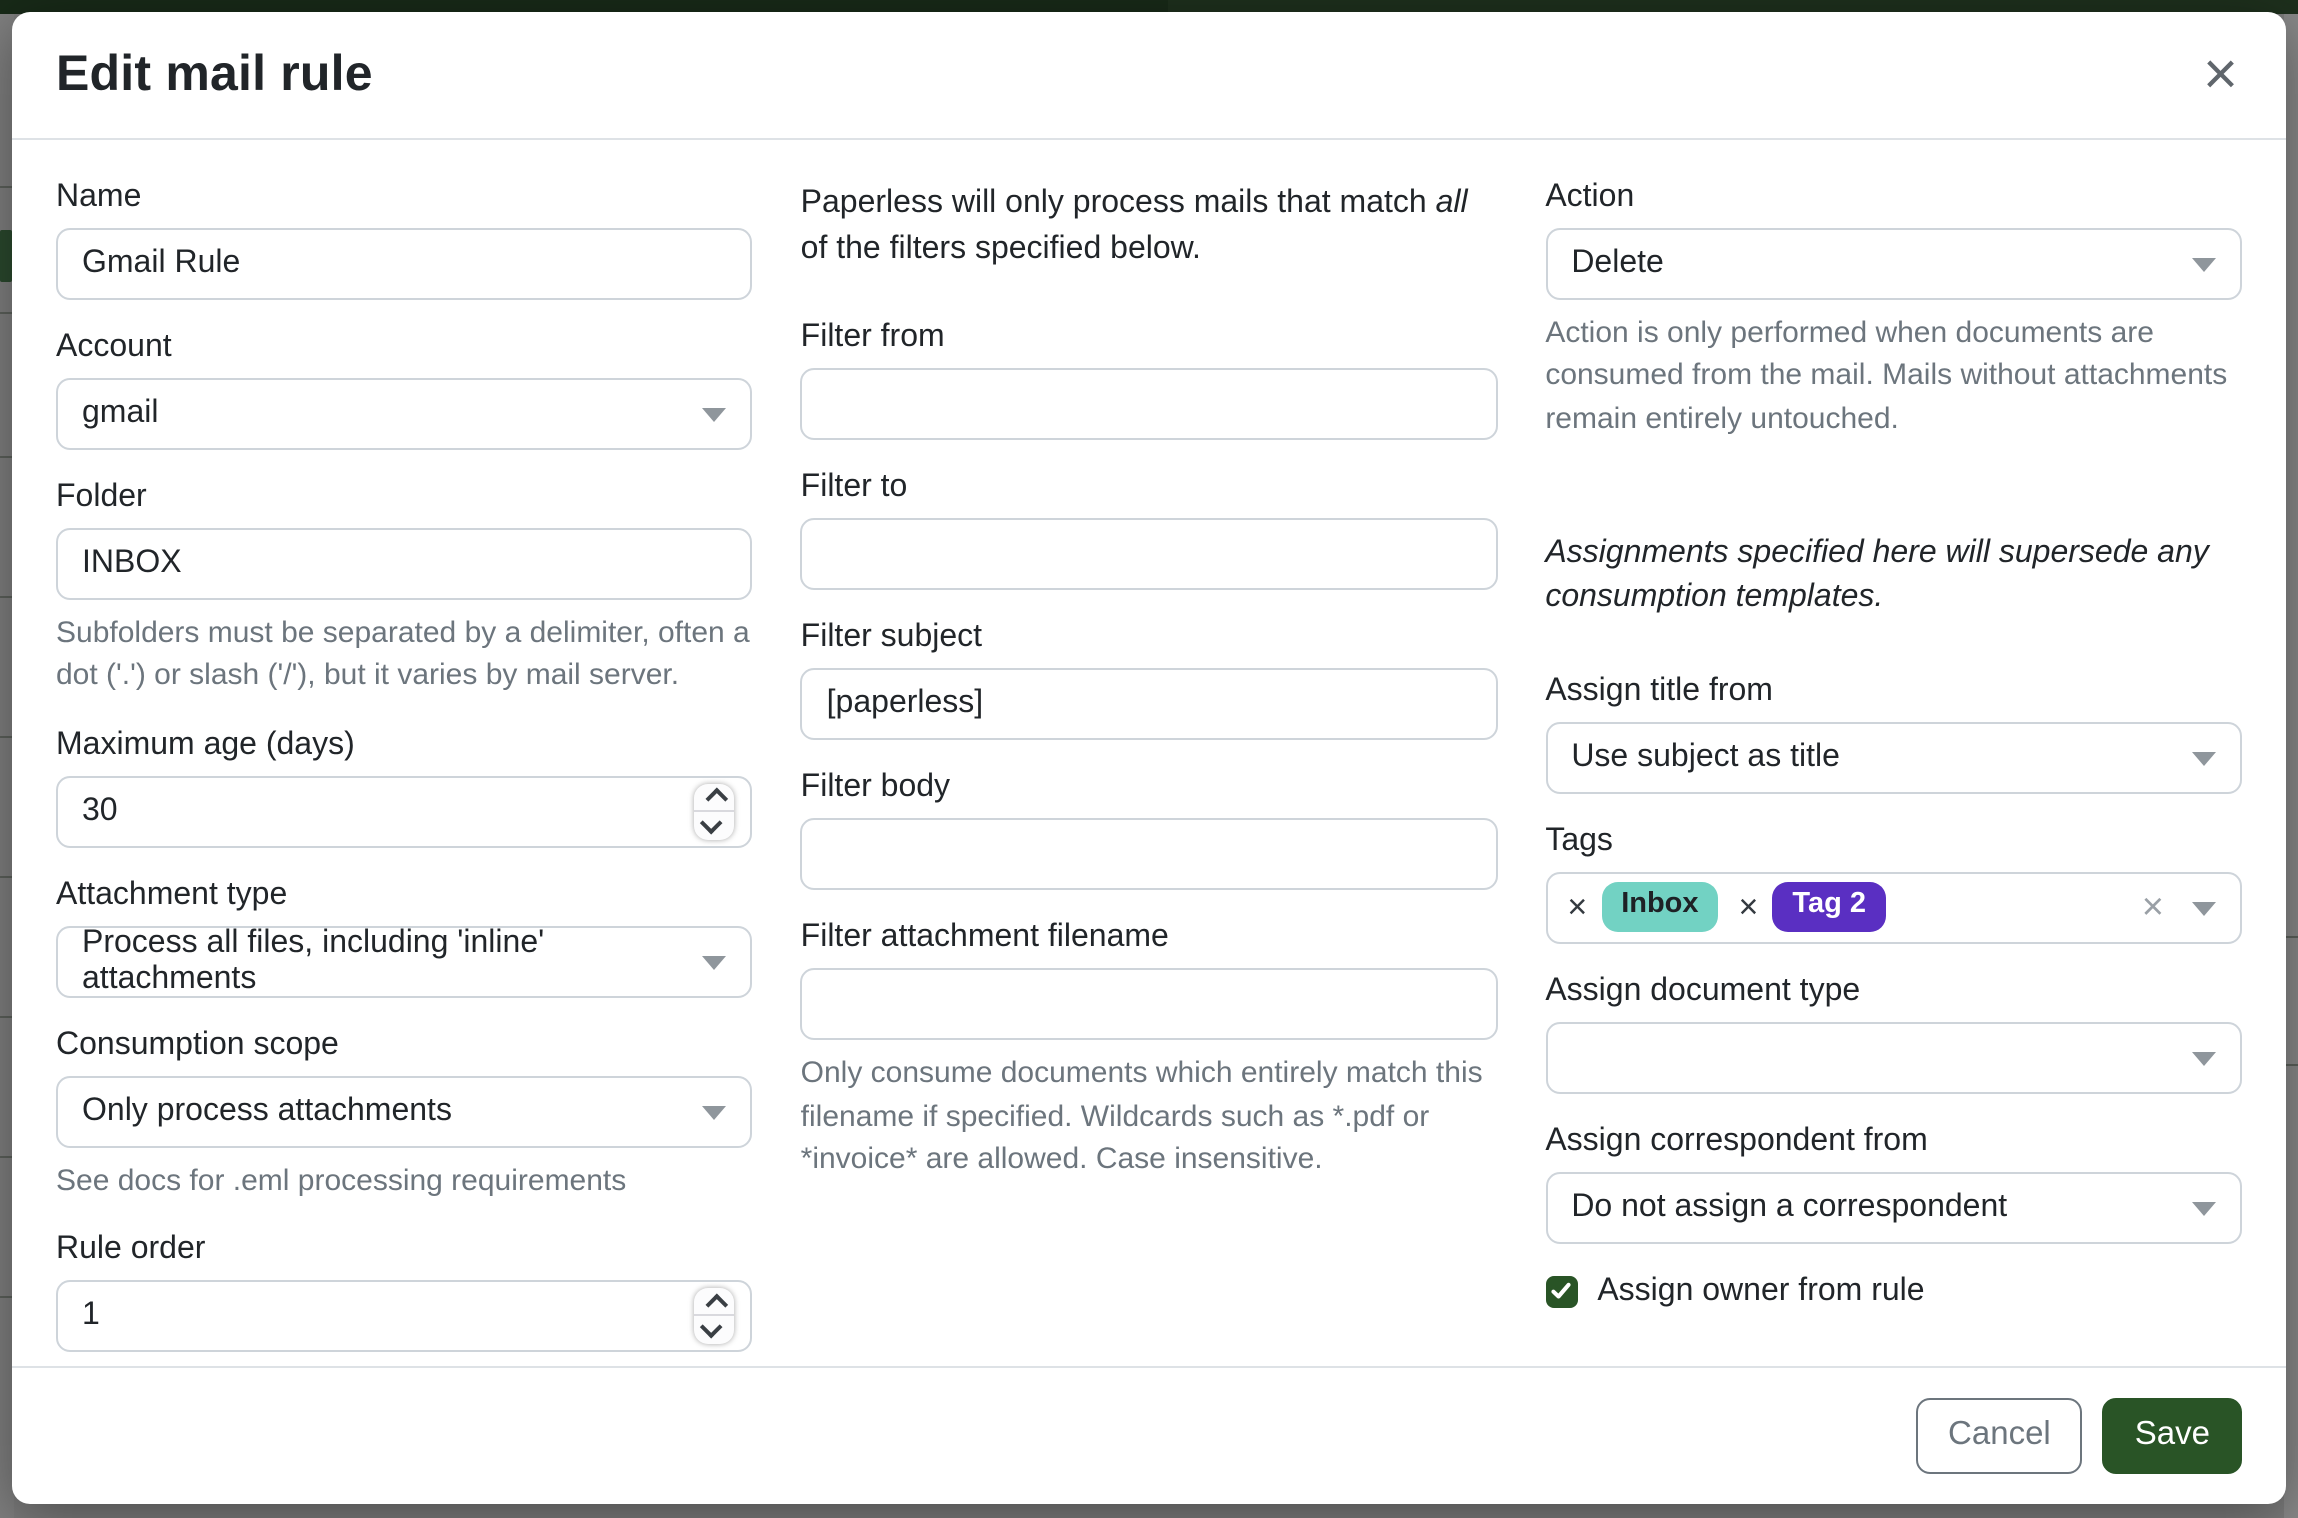  Describe the element at coordinates (1789, 1206) in the screenshot. I see `assign-correspondent-value: Do not assign a correspondent` at that location.